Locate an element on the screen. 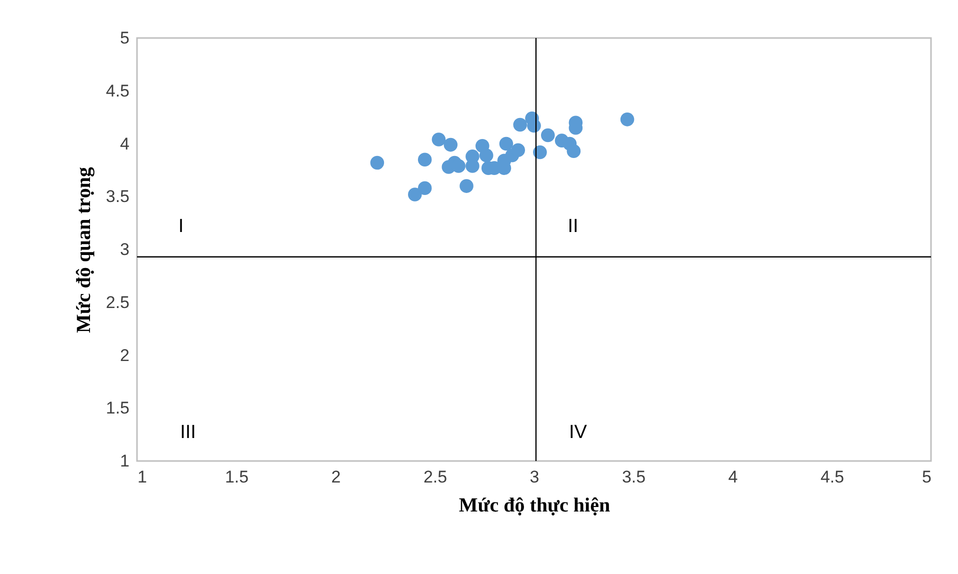 Image resolution: width=958 pixels, height=574 pixels. y-tick-label: 2 is located at coordinates (125, 355).